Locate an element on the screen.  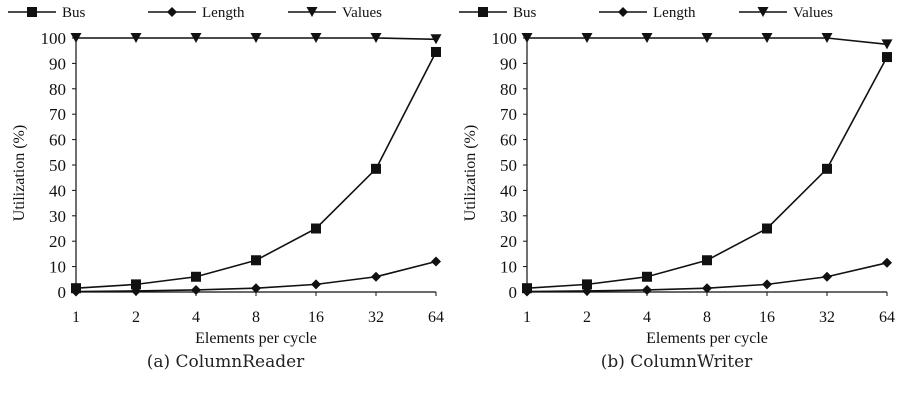
x-tick-label: 64 is located at coordinates (436, 317).